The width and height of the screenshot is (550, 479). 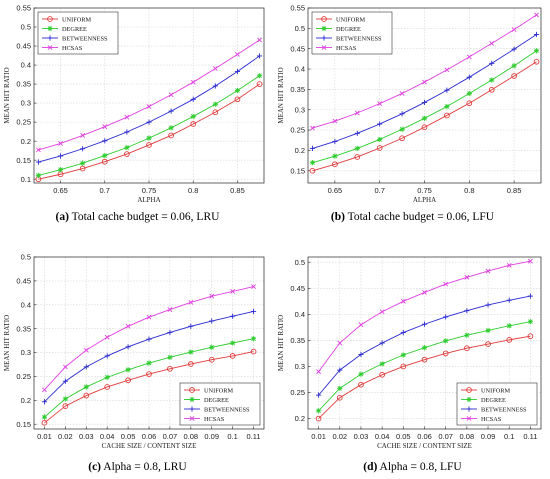 I want to click on legend-label-b-hcsas: HCSAS, so click(x=346, y=48).